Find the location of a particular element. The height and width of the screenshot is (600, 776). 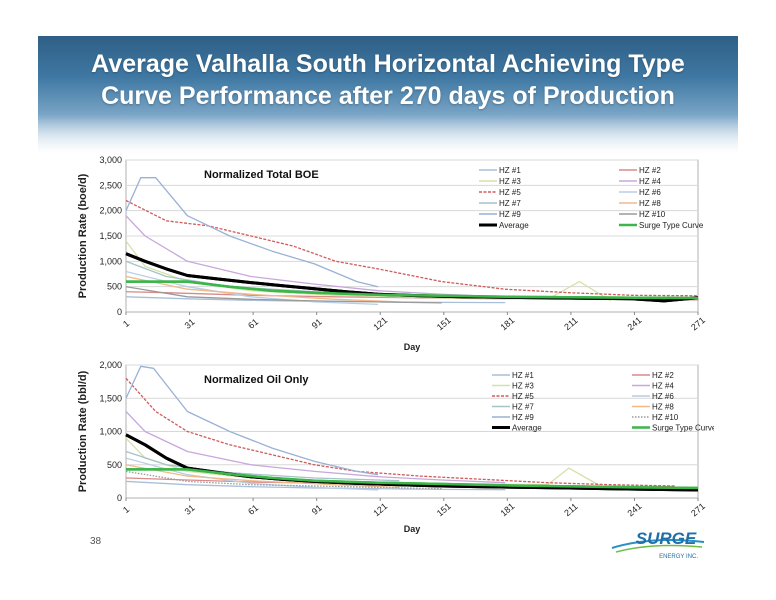

chart2-legend-label: HZ #7 is located at coordinates (523, 407).